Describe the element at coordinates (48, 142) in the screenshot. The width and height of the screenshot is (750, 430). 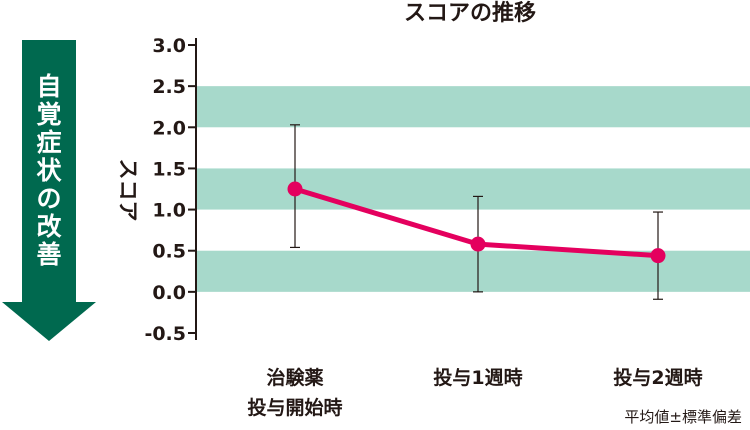
I see `improvement-label-char: 症` at that location.